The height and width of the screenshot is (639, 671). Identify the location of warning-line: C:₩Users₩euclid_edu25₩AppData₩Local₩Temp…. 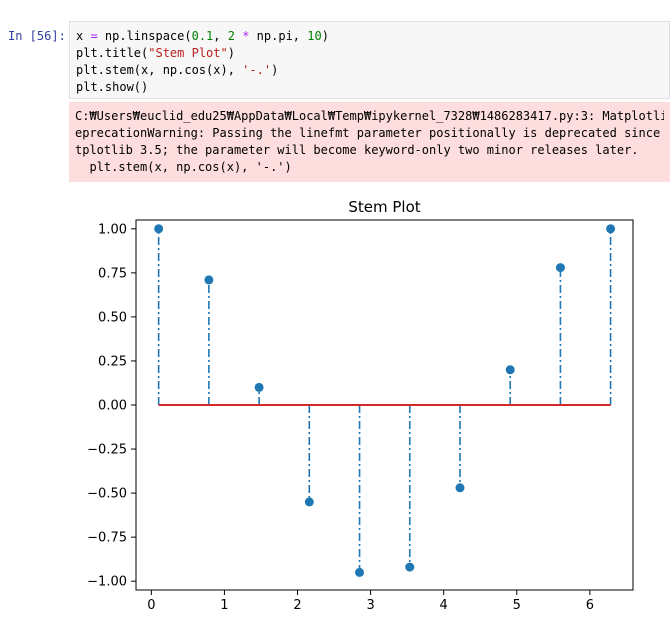
(369, 116).